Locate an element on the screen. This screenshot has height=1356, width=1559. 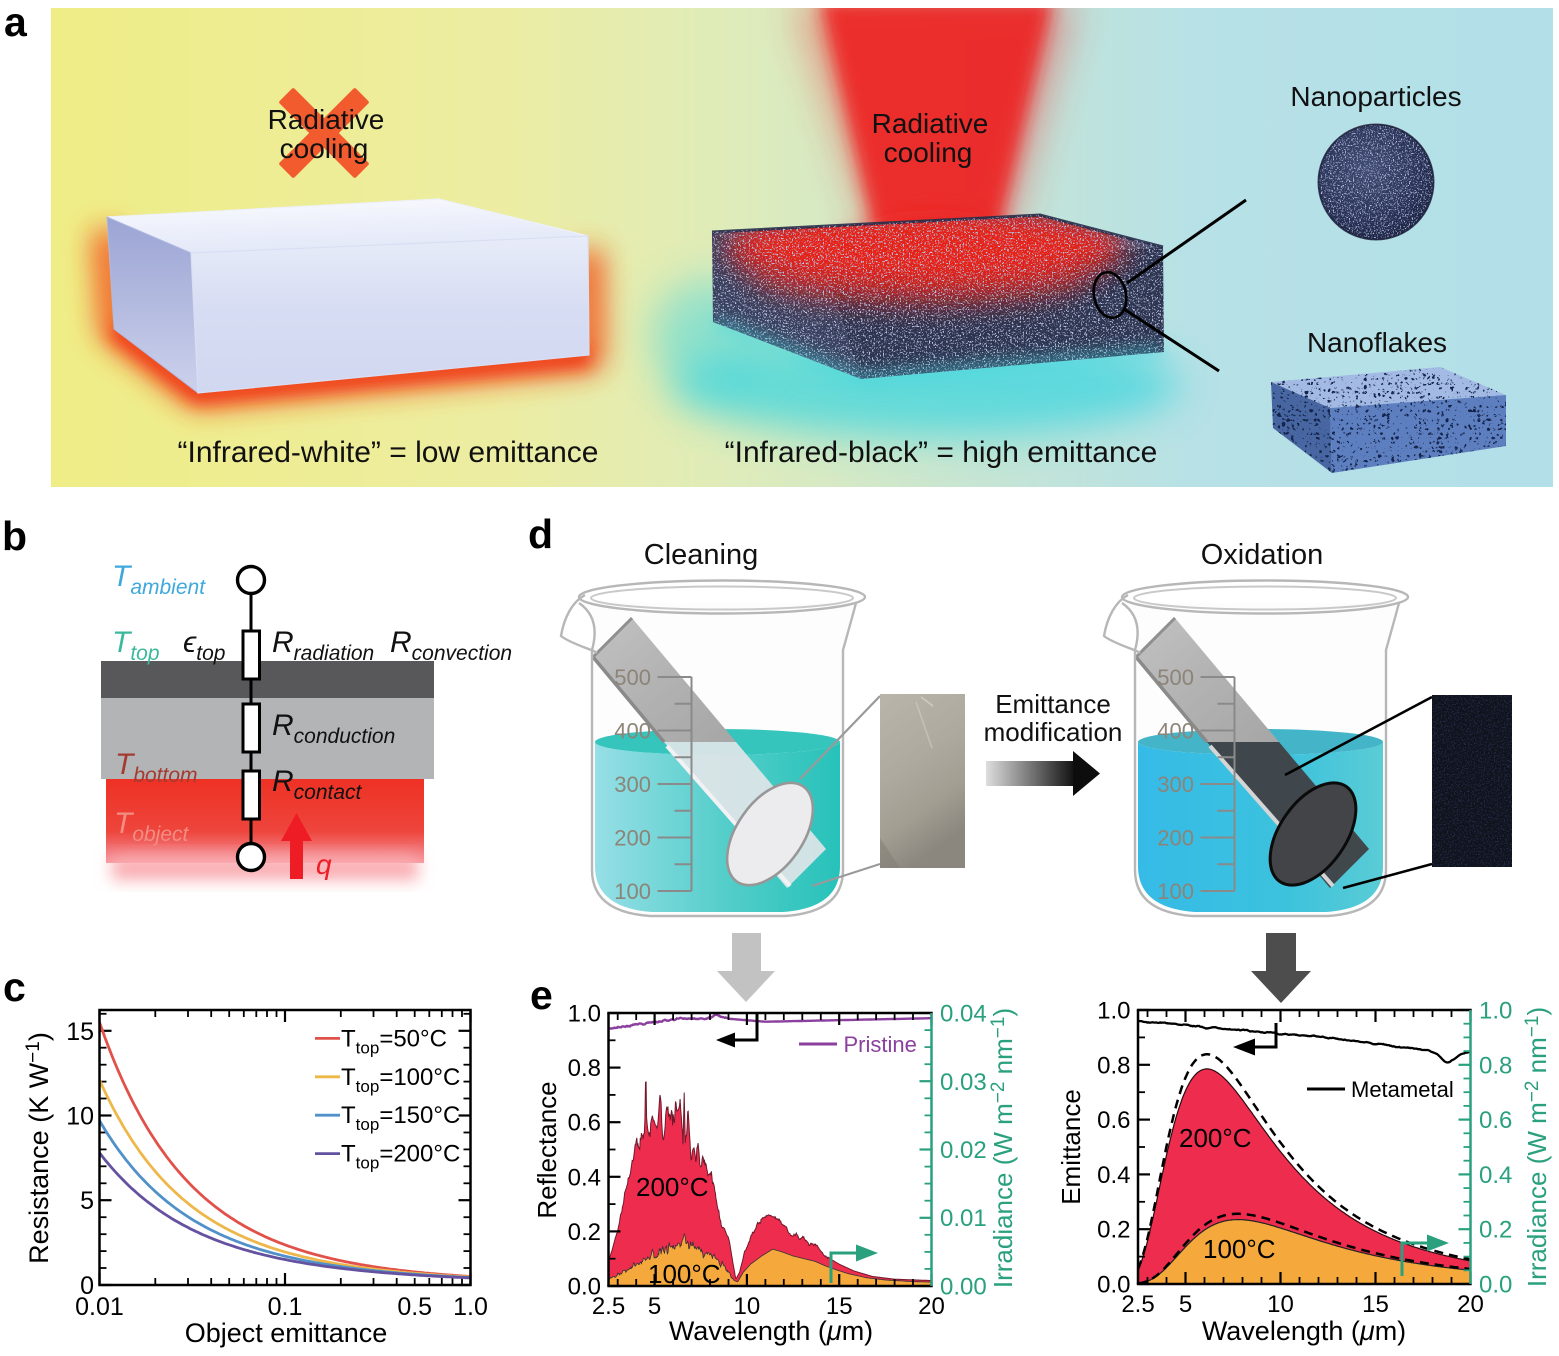
svg-text: Ttop=150°C is located at coordinates (400, 1118).